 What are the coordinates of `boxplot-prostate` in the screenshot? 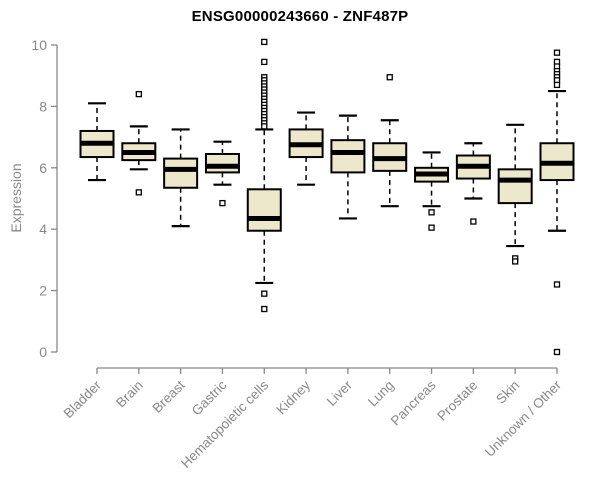 It's located at (473, 183).